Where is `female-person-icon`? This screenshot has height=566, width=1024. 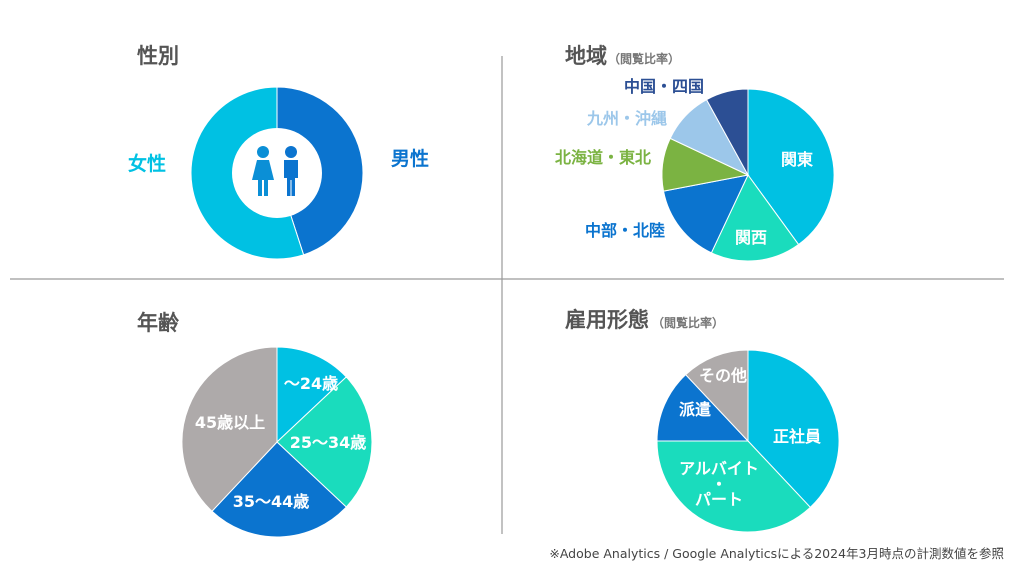
female-person-icon is located at coordinates (263, 171).